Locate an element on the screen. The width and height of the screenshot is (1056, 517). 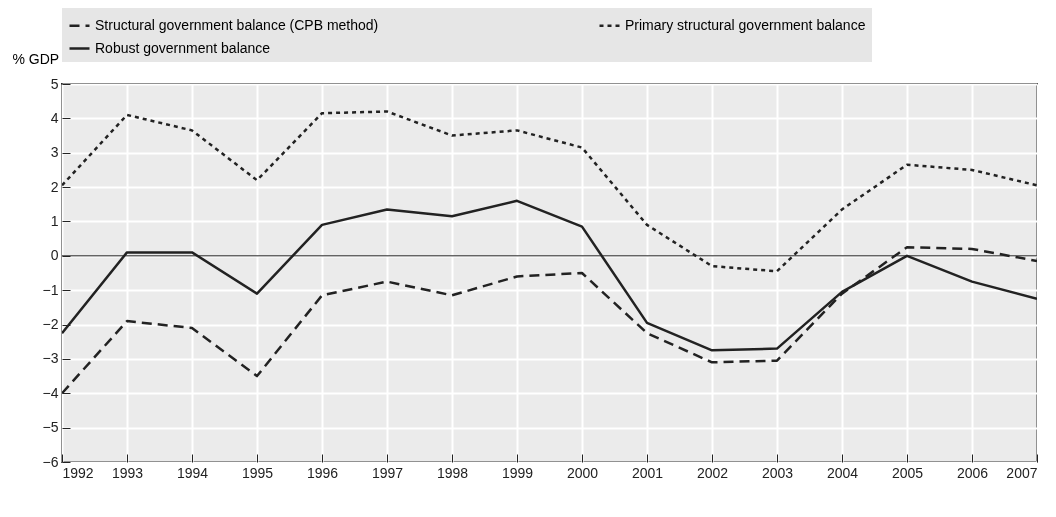
x-tick-label: 1993 is located at coordinates (127, 472).